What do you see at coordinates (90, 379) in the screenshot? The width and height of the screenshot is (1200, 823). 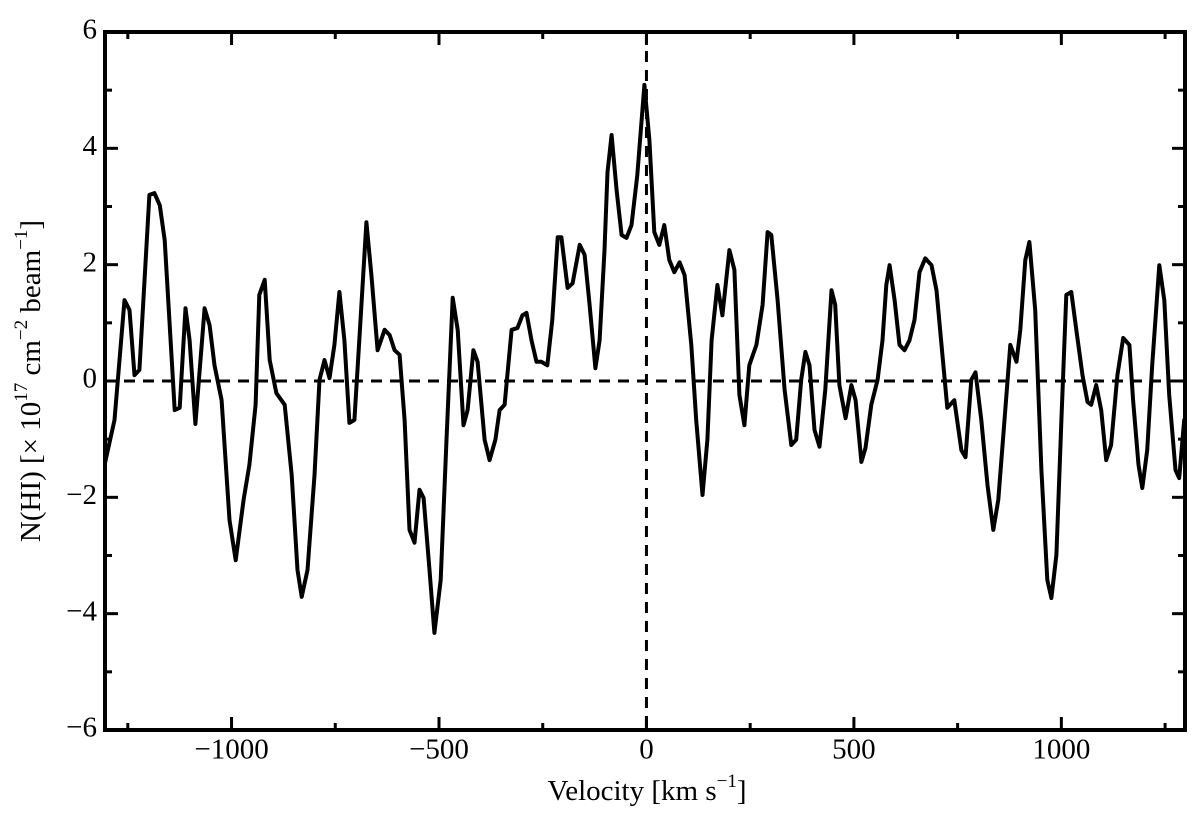 I see `y-tick-label: 0` at bounding box center [90, 379].